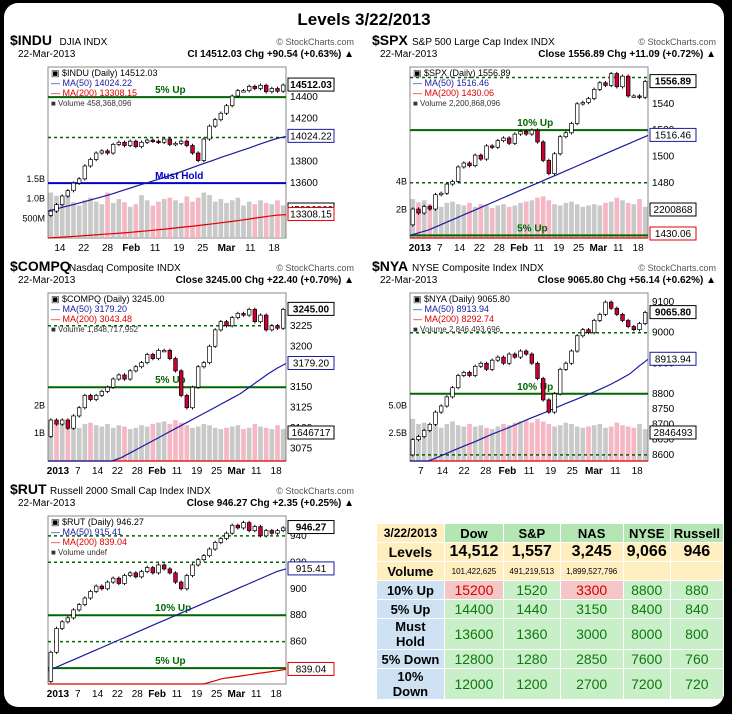 This screenshot has width=732, height=714. Describe the element at coordinates (535, 387) in the screenshot. I see `nya-level-label: 10% Up` at that location.